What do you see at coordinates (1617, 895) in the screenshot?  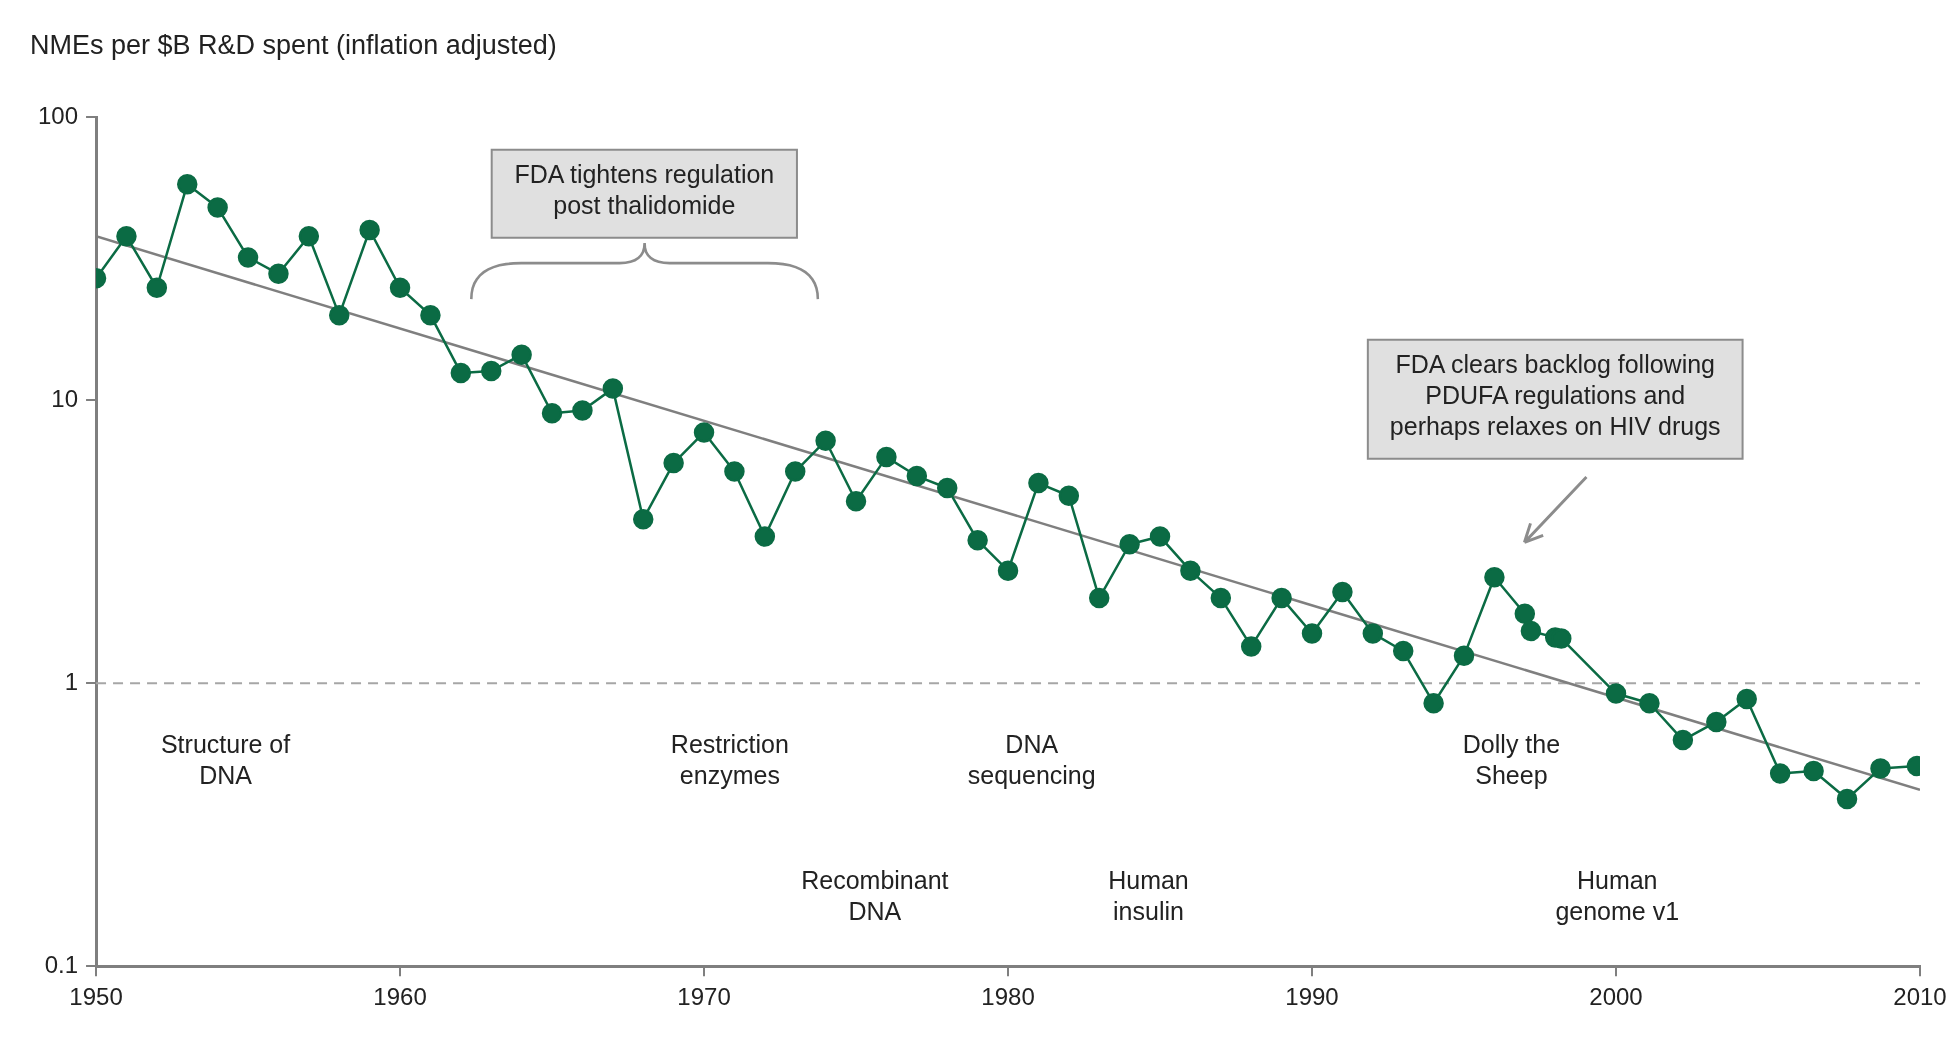 I see `annotation: Human genome v1` at bounding box center [1617, 895].